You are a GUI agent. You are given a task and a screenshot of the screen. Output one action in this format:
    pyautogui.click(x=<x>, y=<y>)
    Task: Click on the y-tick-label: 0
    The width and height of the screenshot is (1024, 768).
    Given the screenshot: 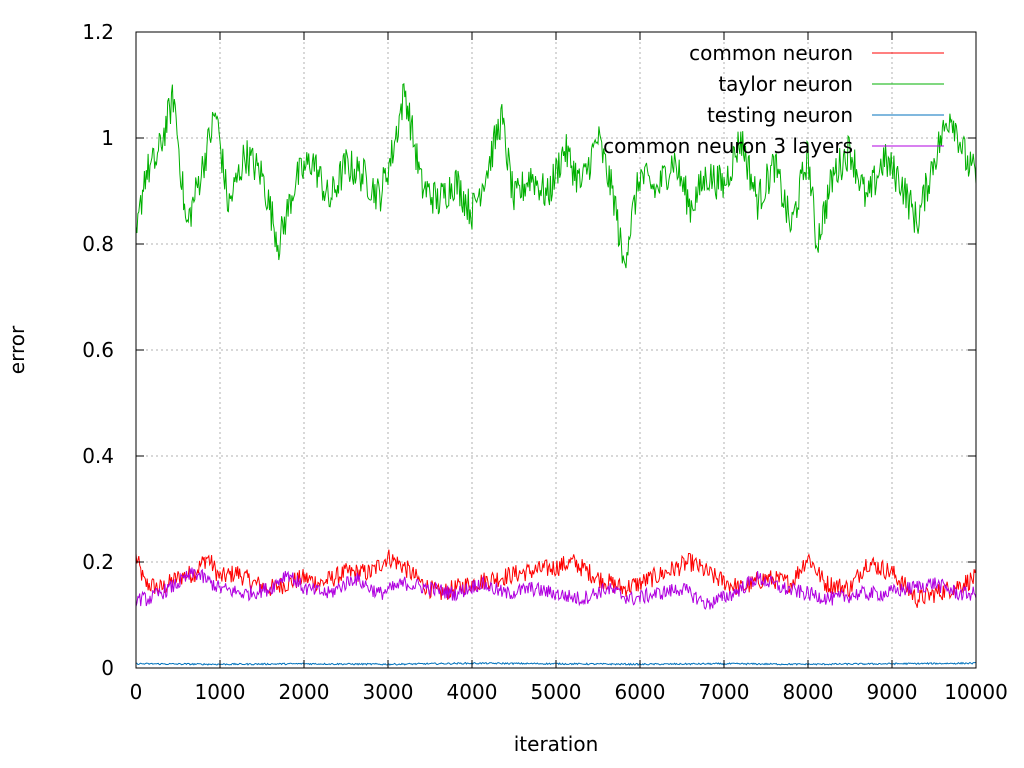 What is the action you would take?
    pyautogui.click(x=107, y=668)
    